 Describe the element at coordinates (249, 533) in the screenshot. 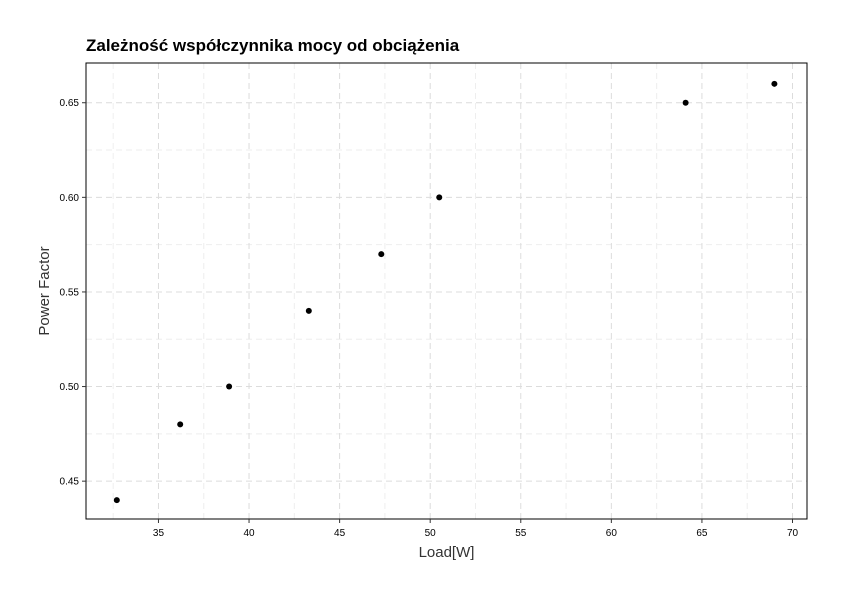

I see `x-tick-label: 40` at that location.